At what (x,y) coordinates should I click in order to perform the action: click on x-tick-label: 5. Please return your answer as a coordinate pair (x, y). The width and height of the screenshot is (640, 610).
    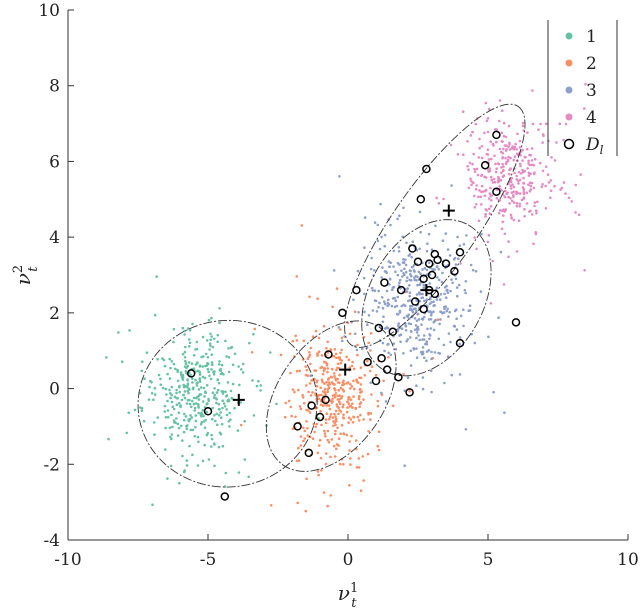
    Looking at the image, I should click on (488, 560).